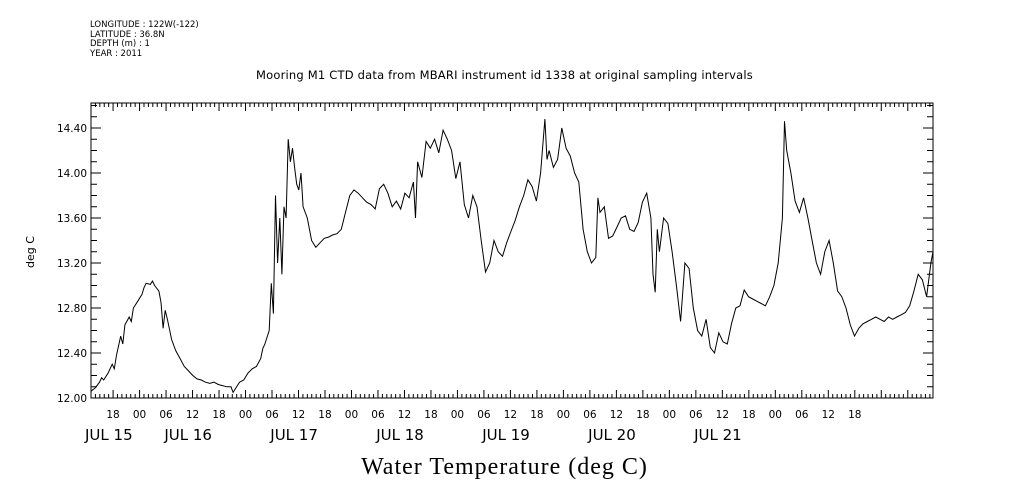 This screenshot has width=1009, height=504. I want to click on y-tick-label: 14.00, so click(72, 174).